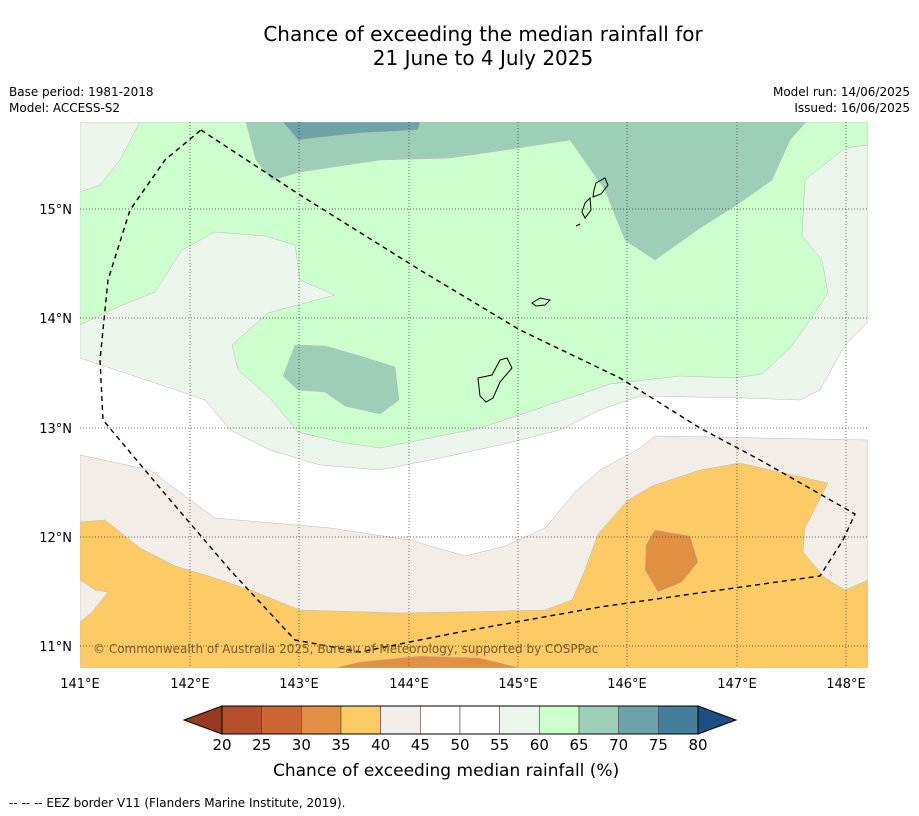  I want to click on colorbar, so click(460, 720).